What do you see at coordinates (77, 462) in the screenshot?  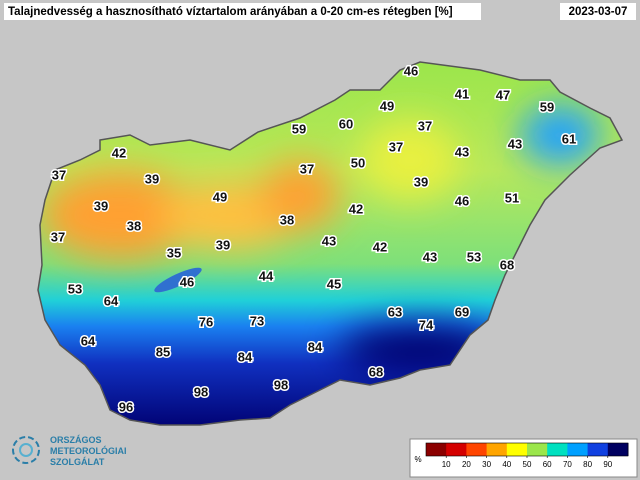 I see `logo-line: SZOLGÁLAT` at bounding box center [77, 462].